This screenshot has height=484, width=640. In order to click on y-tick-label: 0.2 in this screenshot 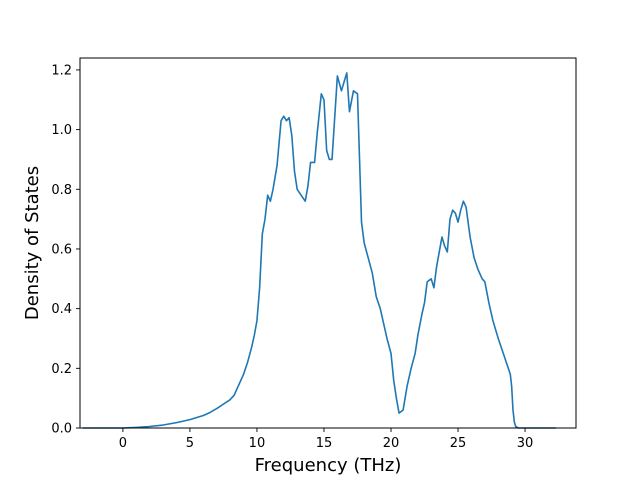, I will do `click(61, 369)`.